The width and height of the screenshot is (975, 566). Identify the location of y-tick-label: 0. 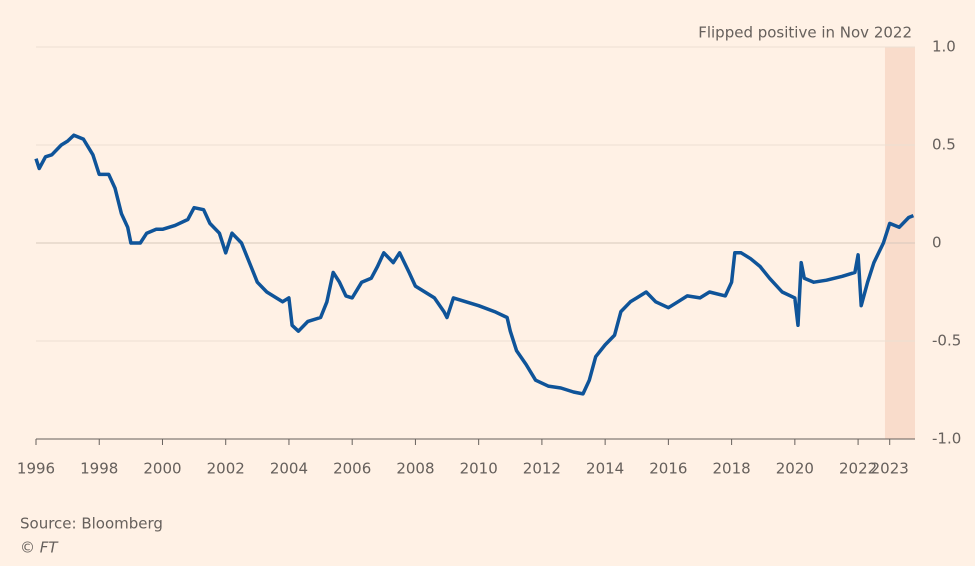
(937, 243).